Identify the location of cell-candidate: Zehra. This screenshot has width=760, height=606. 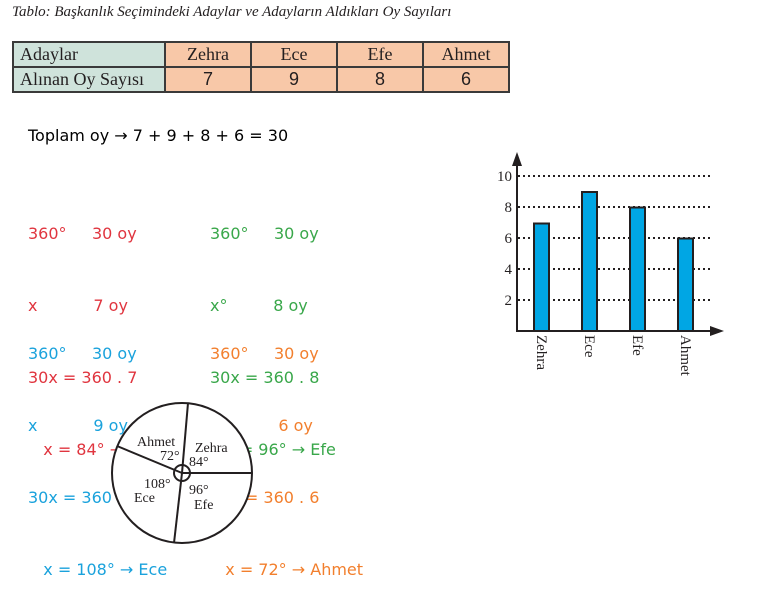
(208, 54).